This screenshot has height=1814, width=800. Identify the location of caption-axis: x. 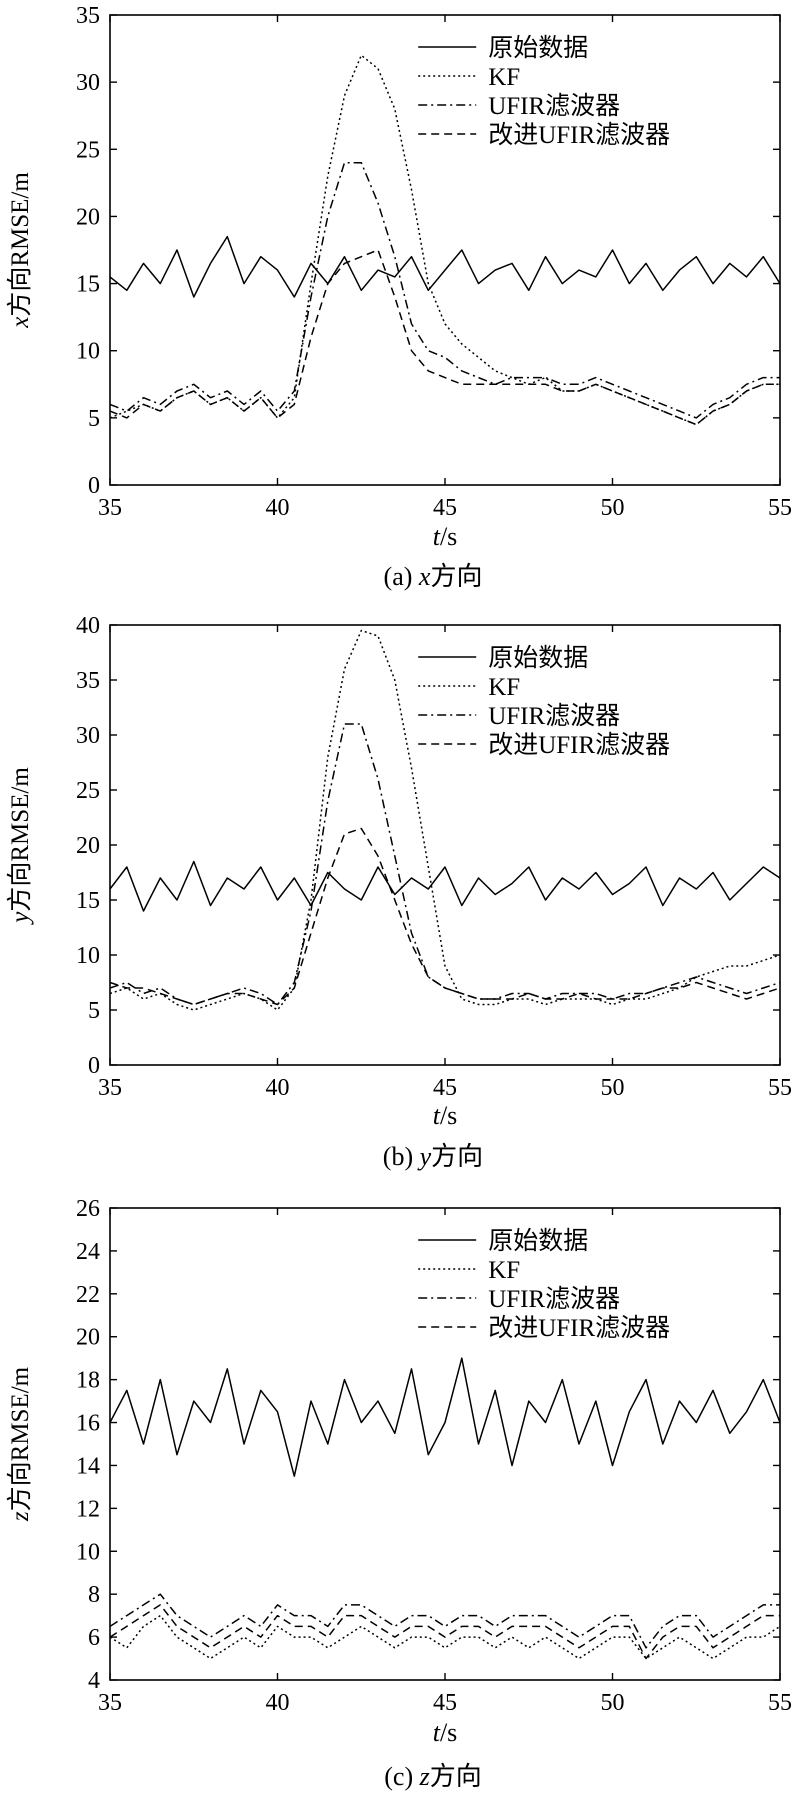
(424, 576).